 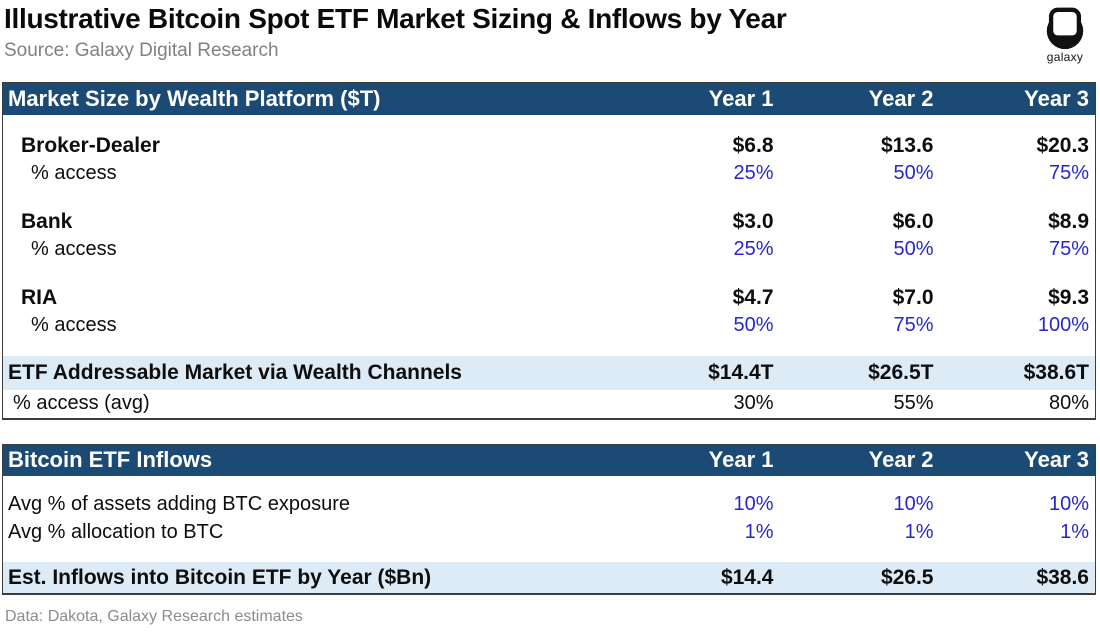 What do you see at coordinates (47, 221) in the screenshot?
I see `row-label: Bank` at bounding box center [47, 221].